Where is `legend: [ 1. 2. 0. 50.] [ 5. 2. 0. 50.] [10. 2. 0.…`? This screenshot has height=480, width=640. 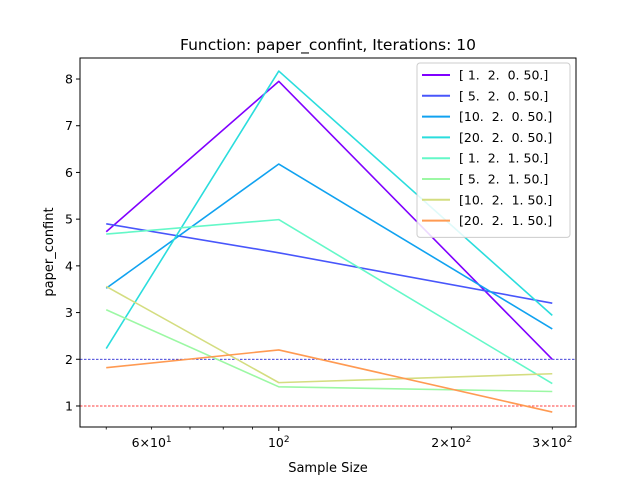
legend: [ 1. 2. 0. 50.] [ 5. 2. 0. 50.] [10. 2. 0.… is located at coordinates (493, 150).